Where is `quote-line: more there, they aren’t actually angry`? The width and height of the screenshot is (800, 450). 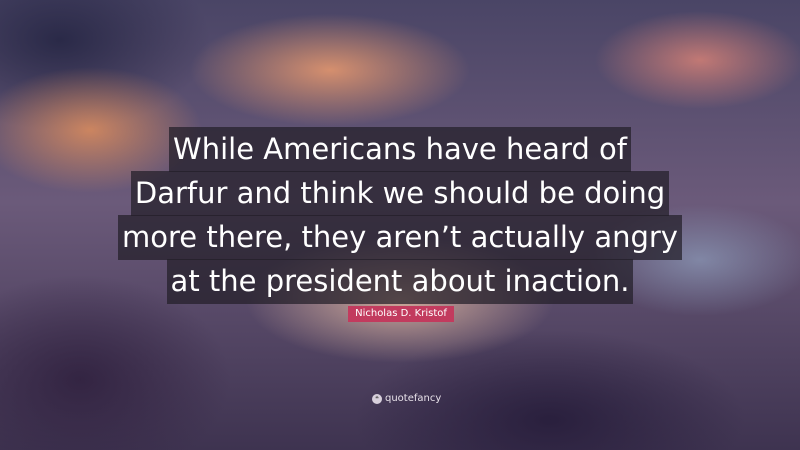 quote-line: more there, they aren’t actually angry is located at coordinates (400, 237).